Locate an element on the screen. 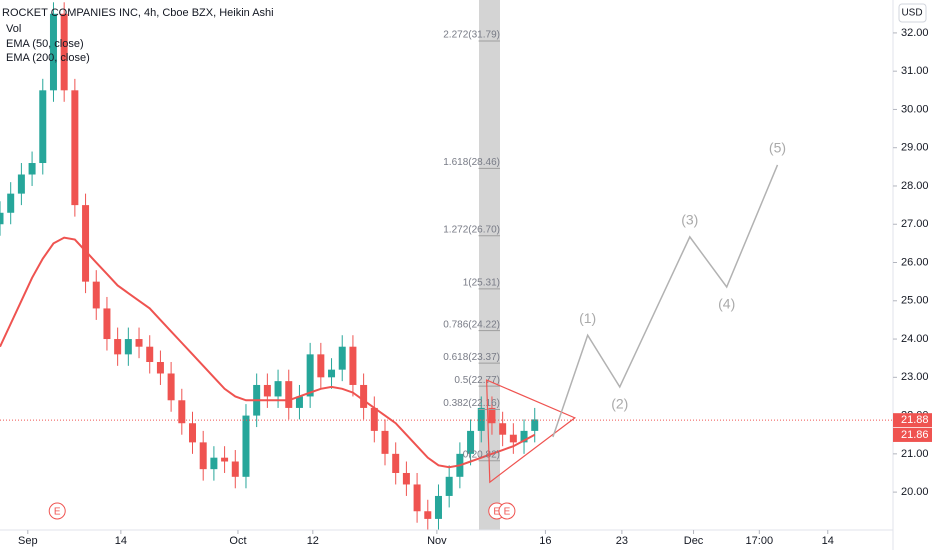 The image size is (932, 550). price-tag-label: 21.86 is located at coordinates (915, 435).